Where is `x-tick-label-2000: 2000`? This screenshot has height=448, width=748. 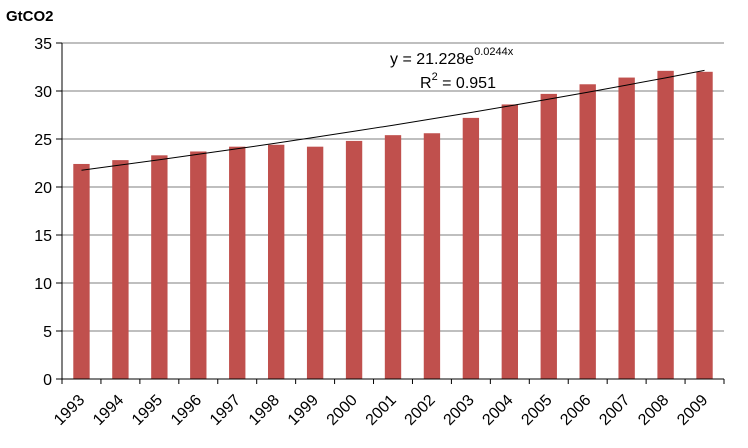
x-tick-label-2000: 2000 is located at coordinates (342, 410).